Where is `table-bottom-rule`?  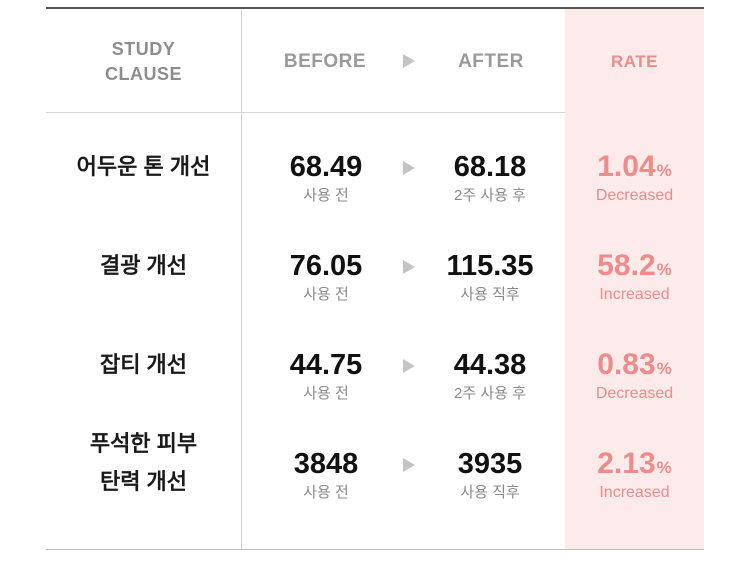 table-bottom-rule is located at coordinates (375, 549).